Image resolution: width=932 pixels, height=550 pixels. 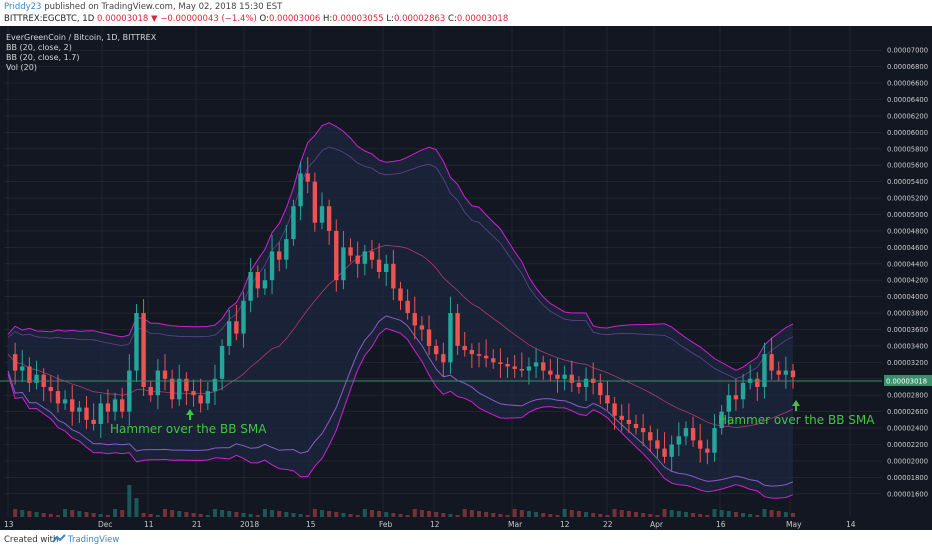 What do you see at coordinates (466, 523) in the screenshot?
I see `time-axis: 13 Dec 11 21 2018 15 Feb 12 Mar 12 22 Apr 16 May 14` at bounding box center [466, 523].